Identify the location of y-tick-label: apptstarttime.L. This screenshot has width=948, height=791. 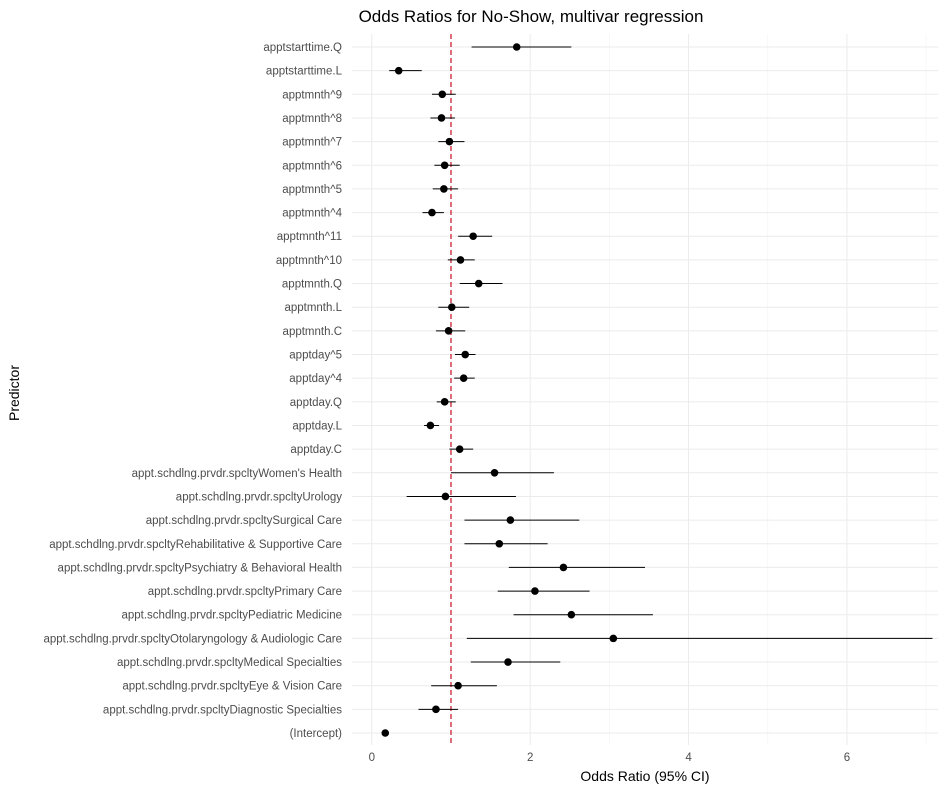
(304, 72).